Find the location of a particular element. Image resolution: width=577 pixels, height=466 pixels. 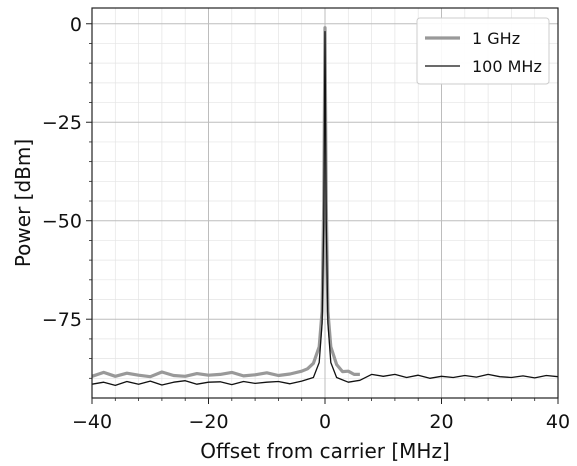

y-tick-label: −75 is located at coordinates (62, 320).